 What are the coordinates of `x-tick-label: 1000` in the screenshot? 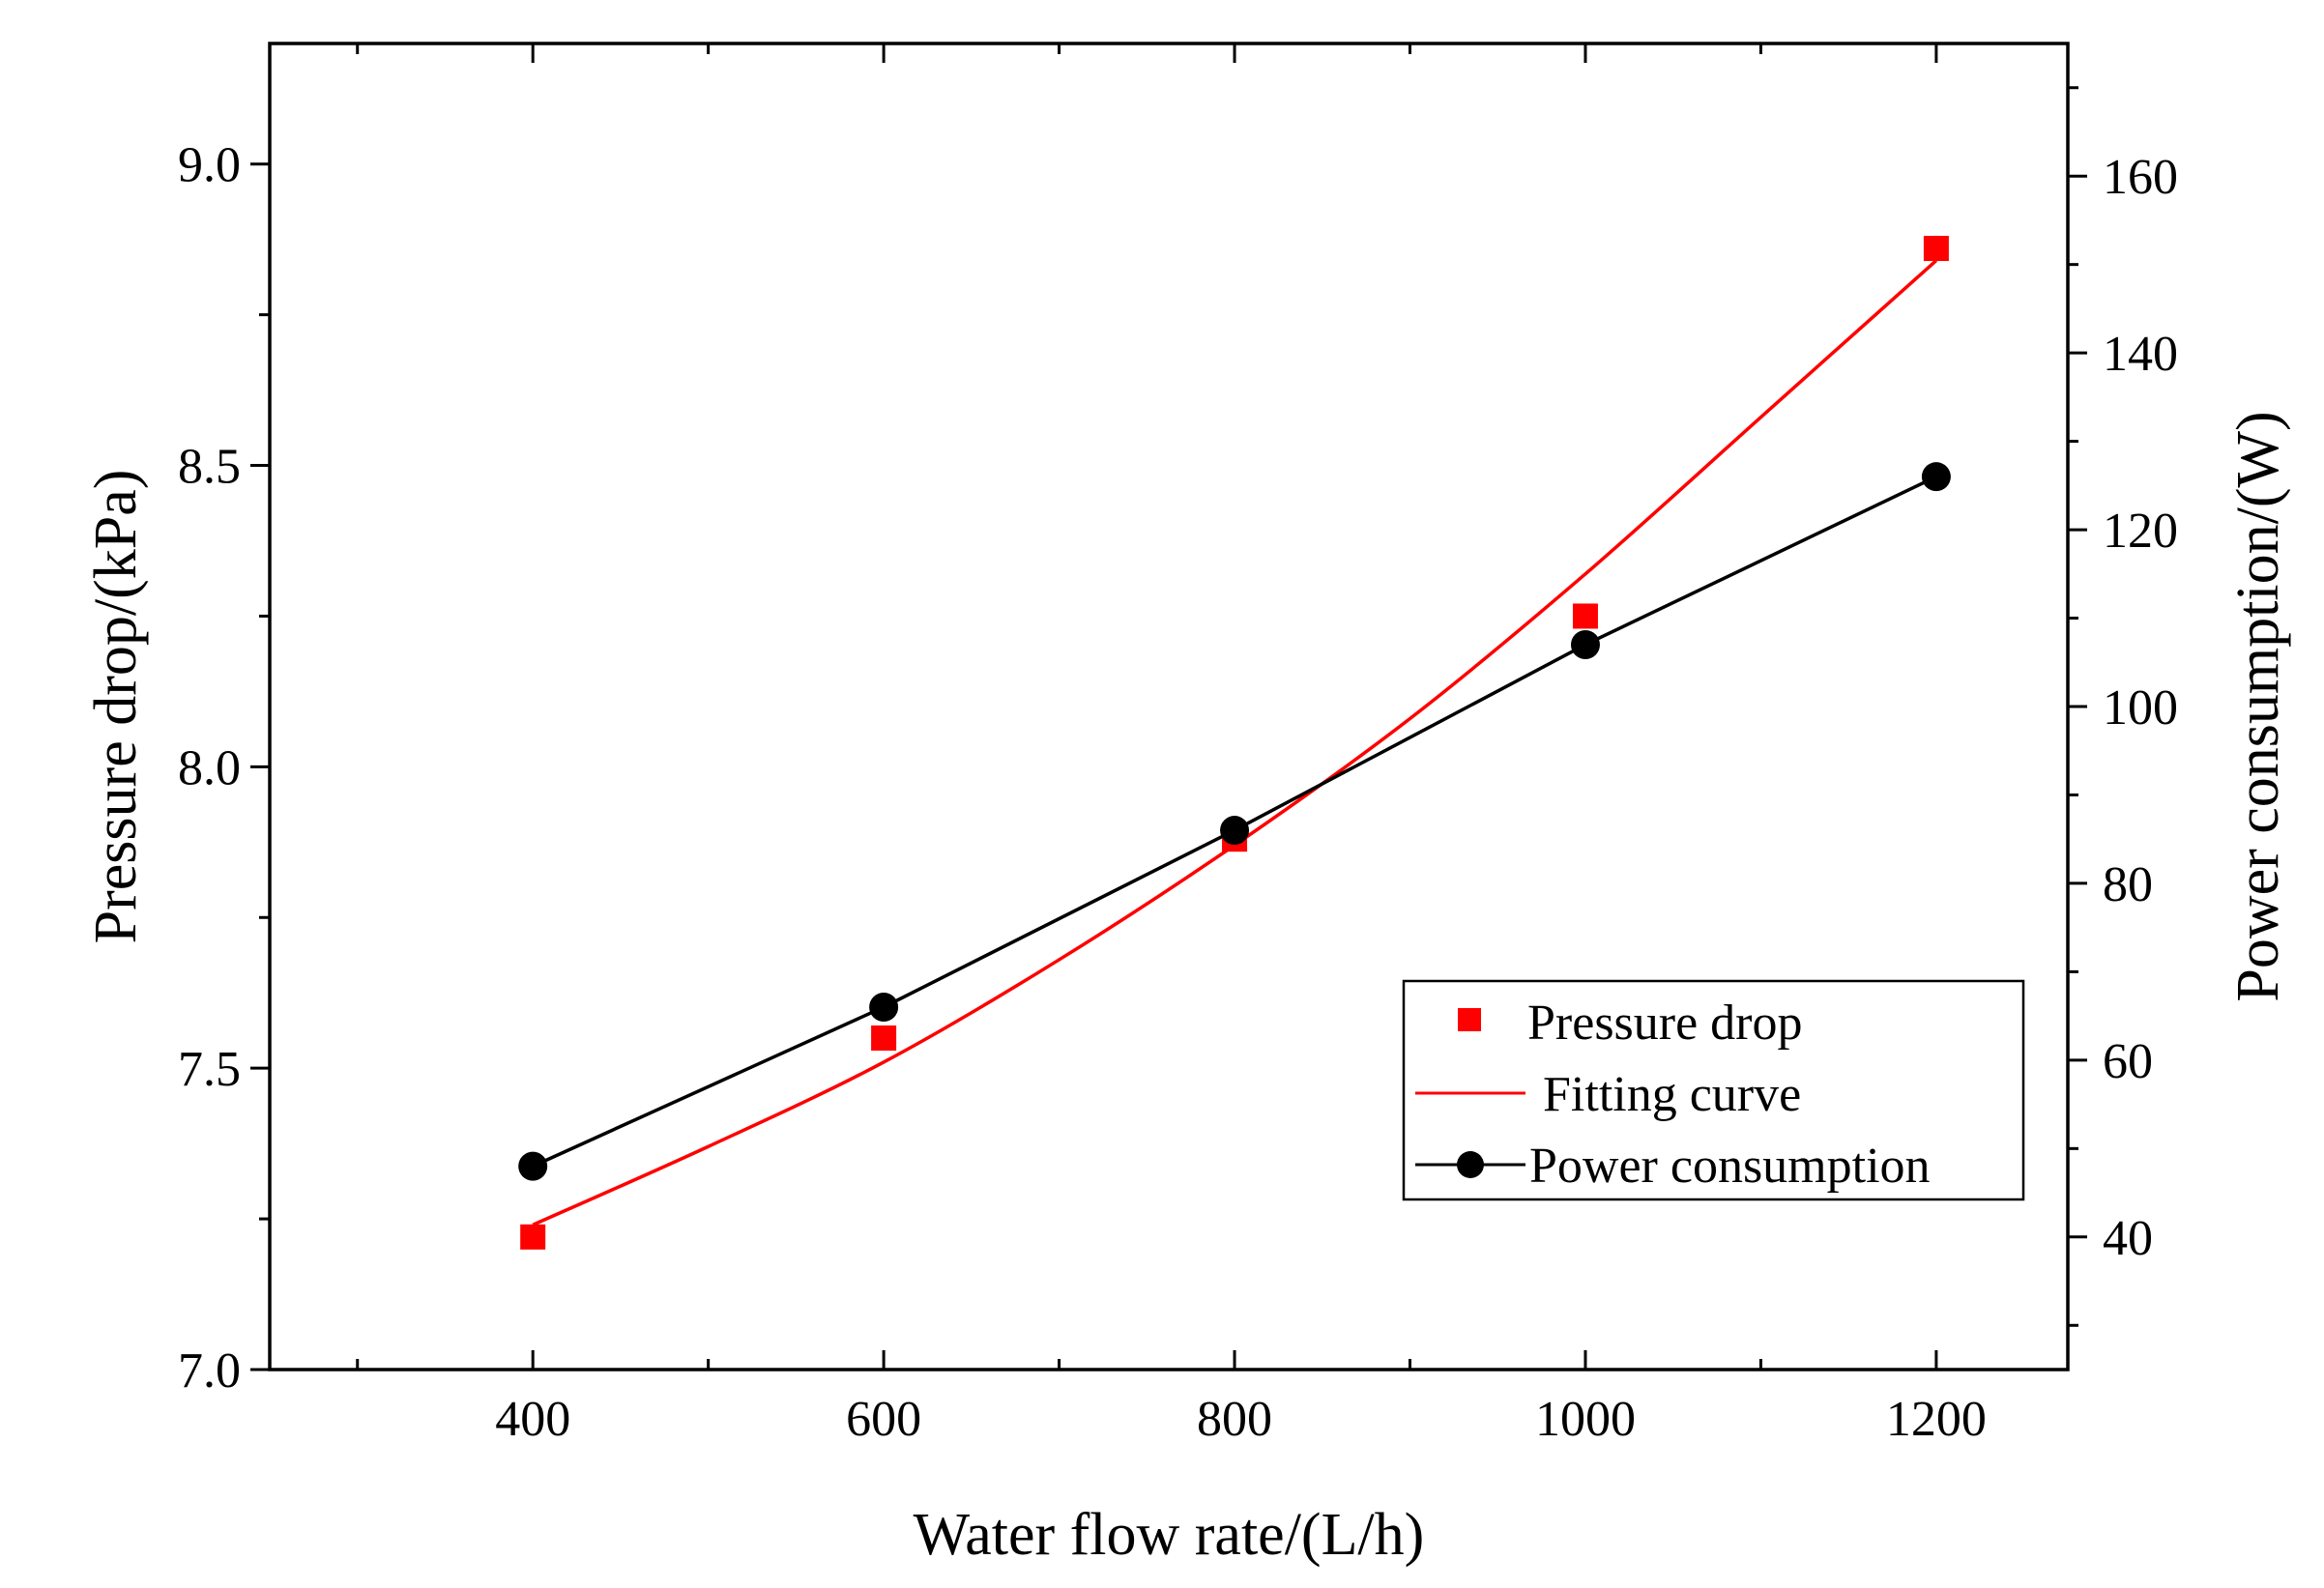 It's located at (1585, 1419).